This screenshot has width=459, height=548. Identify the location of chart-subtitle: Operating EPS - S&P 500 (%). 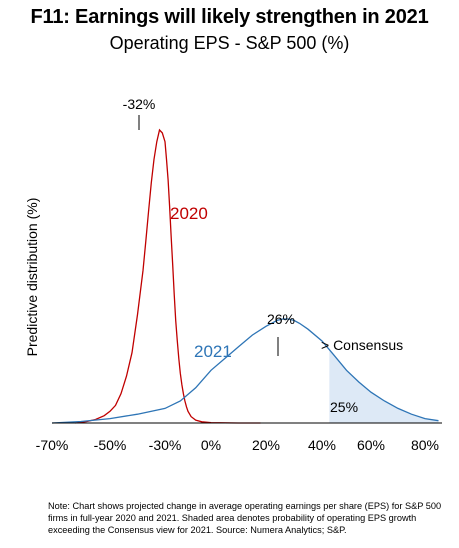
(229, 43).